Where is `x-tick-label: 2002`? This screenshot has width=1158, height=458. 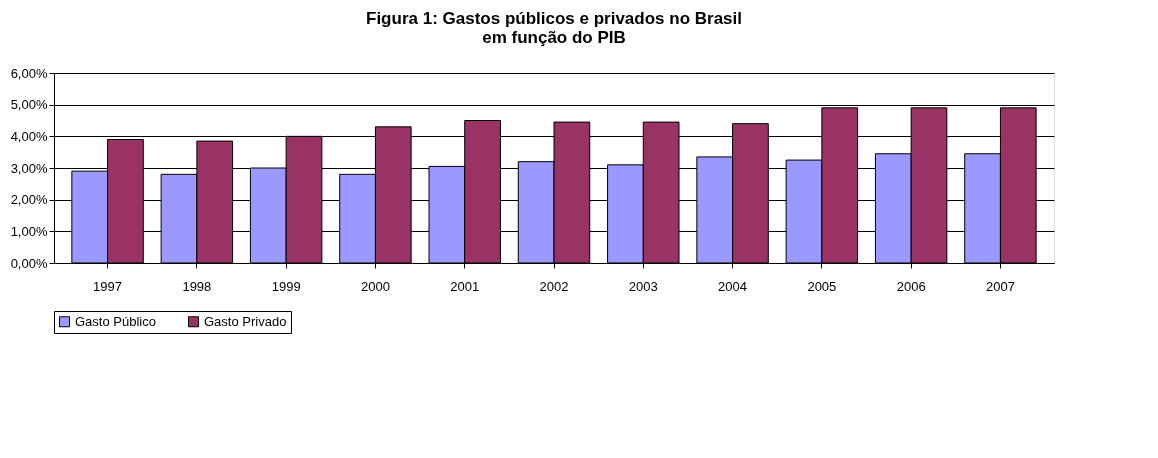 x-tick-label: 2002 is located at coordinates (554, 286).